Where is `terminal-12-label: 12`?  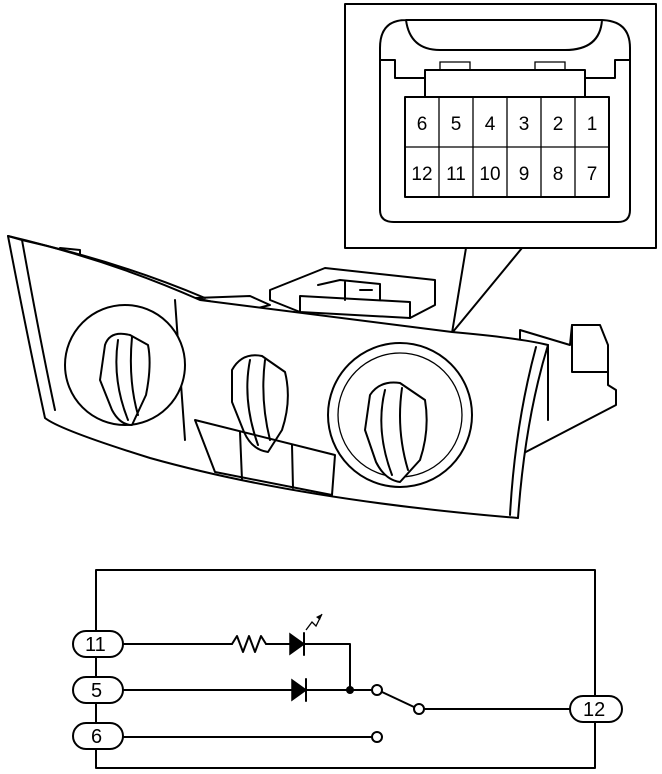
terminal-12-label: 12 is located at coordinates (594, 710).